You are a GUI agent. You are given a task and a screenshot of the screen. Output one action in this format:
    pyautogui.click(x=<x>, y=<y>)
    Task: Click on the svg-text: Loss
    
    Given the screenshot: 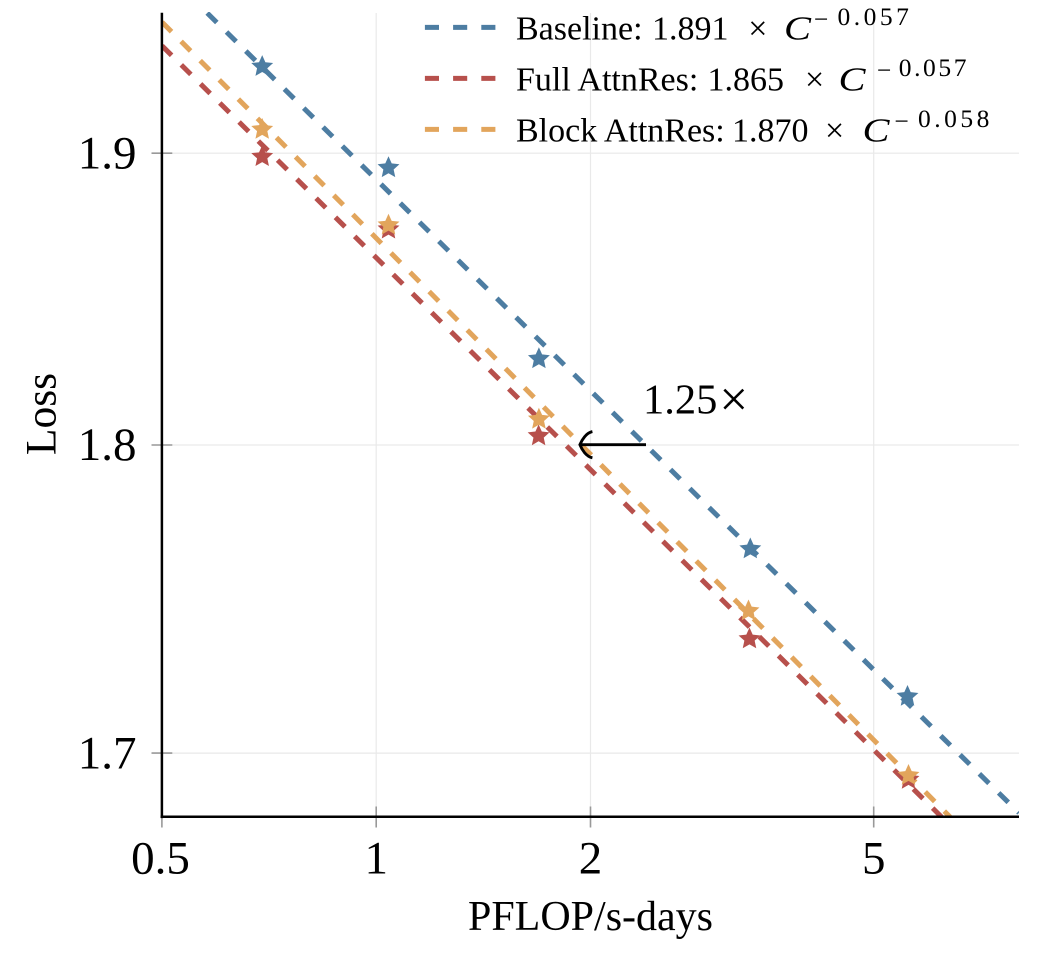 What is the action you would take?
    pyautogui.click(x=41, y=414)
    